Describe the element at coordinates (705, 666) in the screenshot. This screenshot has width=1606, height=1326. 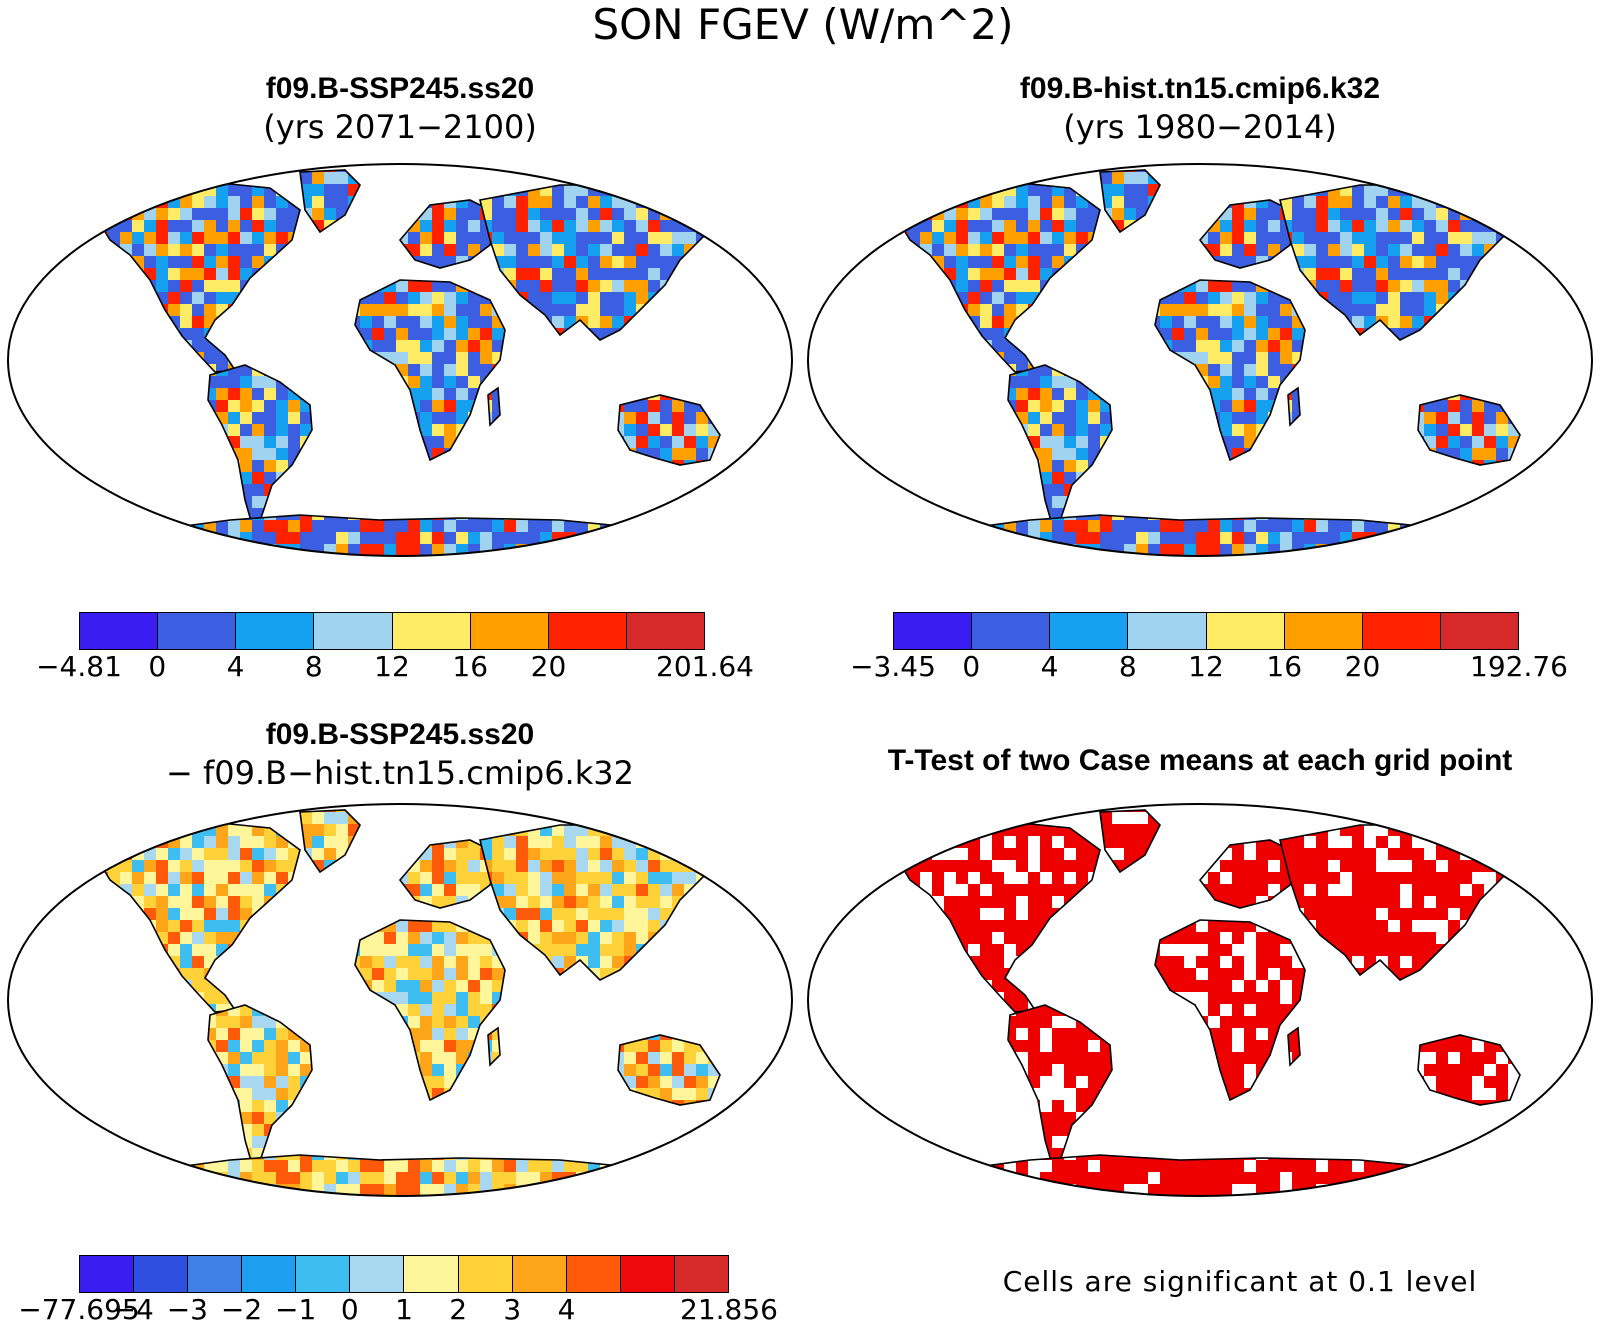
I see `colorbar-tick-label: 201.64` at that location.